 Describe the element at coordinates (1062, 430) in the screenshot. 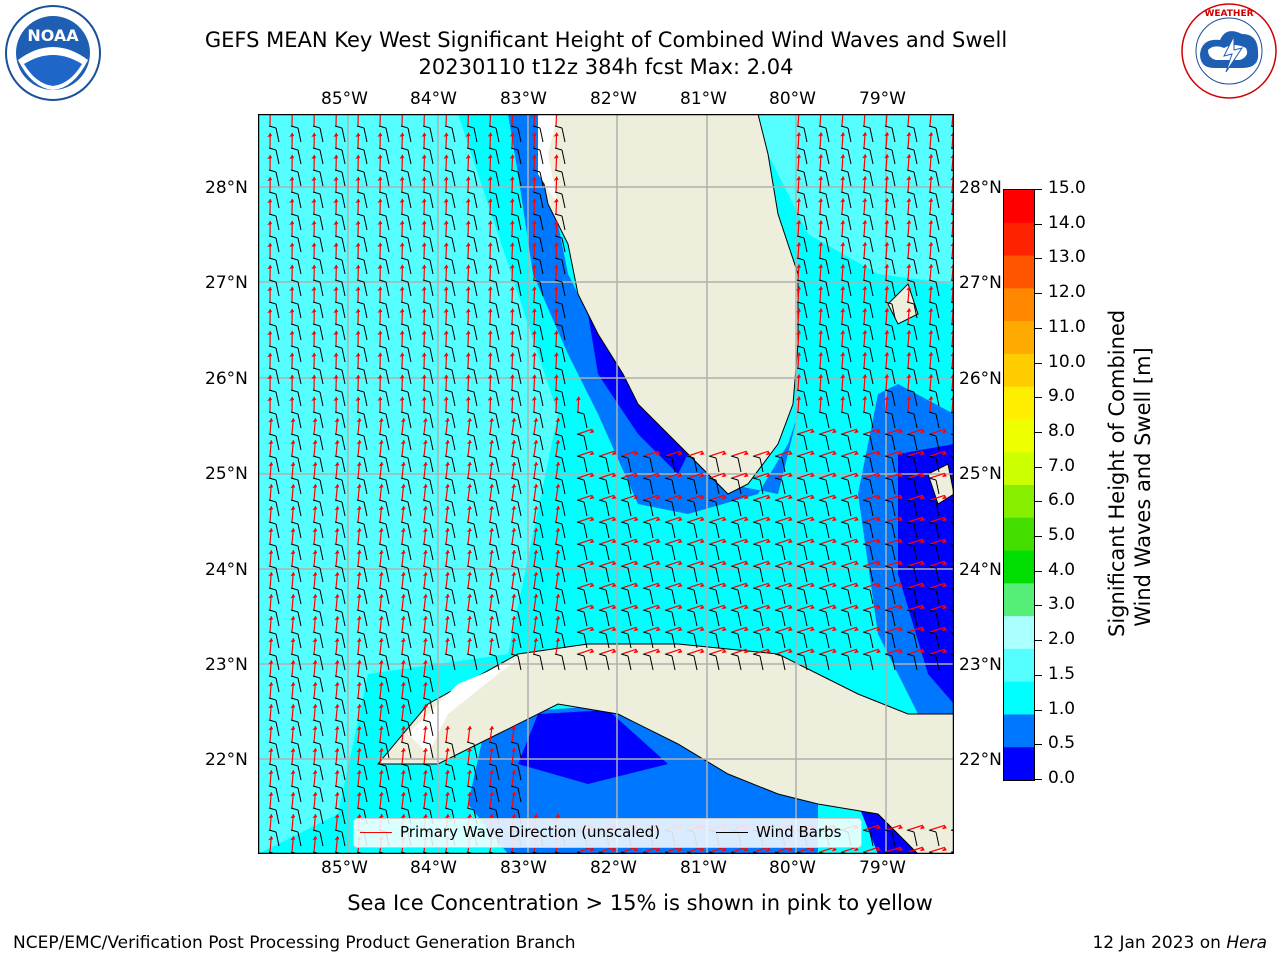

I see `colorbar-tick-label: 8.0` at that location.